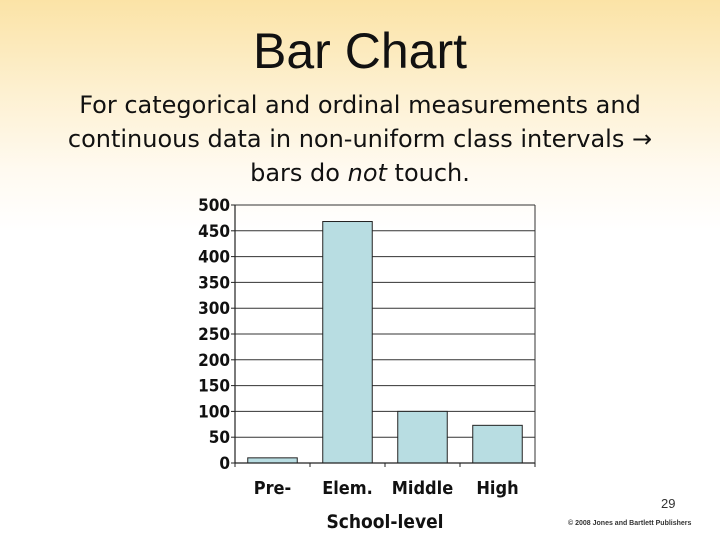  What do you see at coordinates (385, 481) in the screenshot?
I see `x-axis-ticks: Pre- Elem. Middle High` at bounding box center [385, 481].